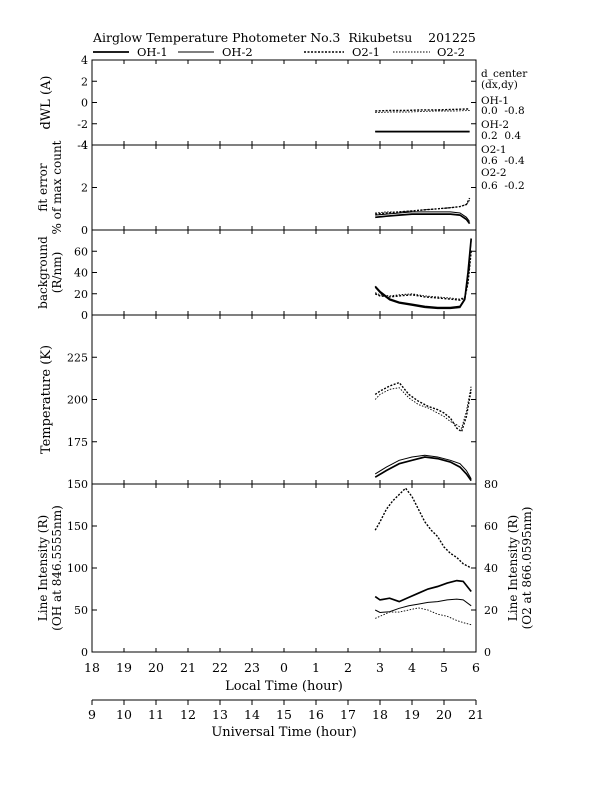 The height and width of the screenshot is (792, 612). What do you see at coordinates (491, 568) in the screenshot?
I see `y-right-tick-label: 40` at bounding box center [491, 568].